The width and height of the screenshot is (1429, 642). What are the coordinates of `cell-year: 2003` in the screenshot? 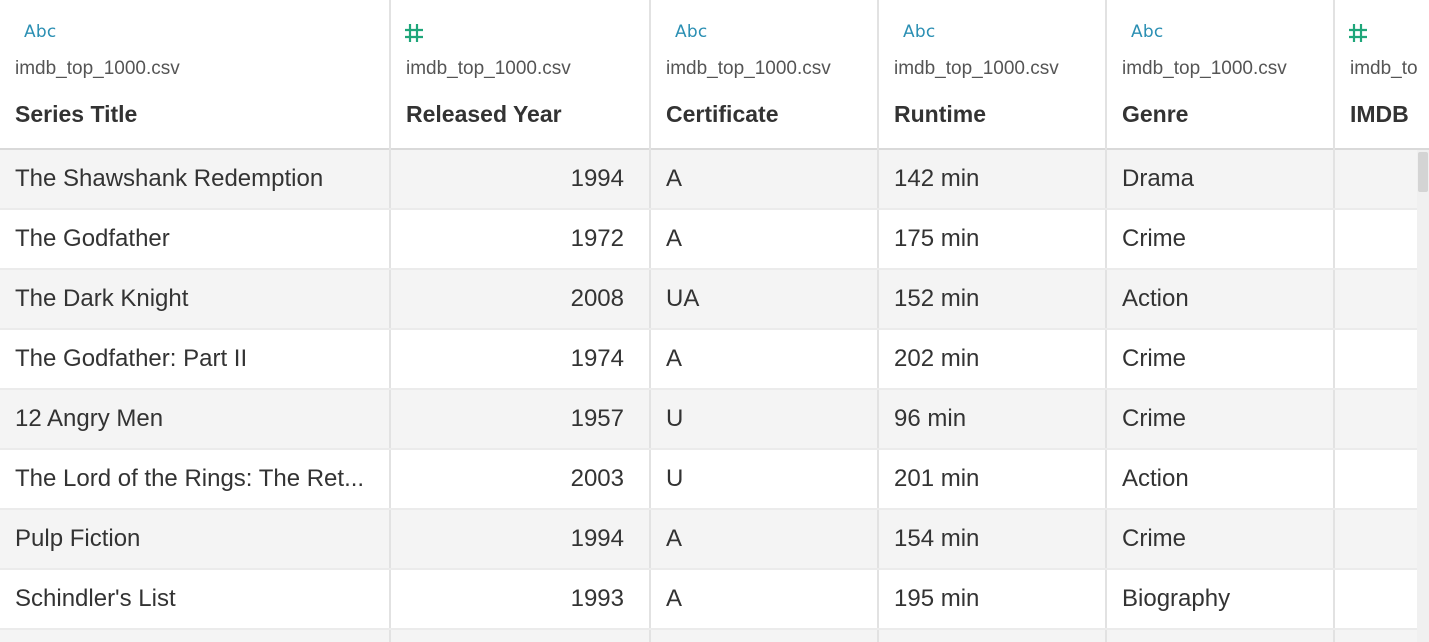 It's located at (521, 479).